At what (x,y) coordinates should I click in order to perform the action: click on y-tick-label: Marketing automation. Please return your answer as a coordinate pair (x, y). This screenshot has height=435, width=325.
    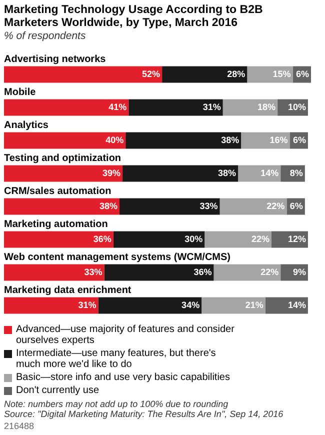
    Looking at the image, I should click on (56, 224).